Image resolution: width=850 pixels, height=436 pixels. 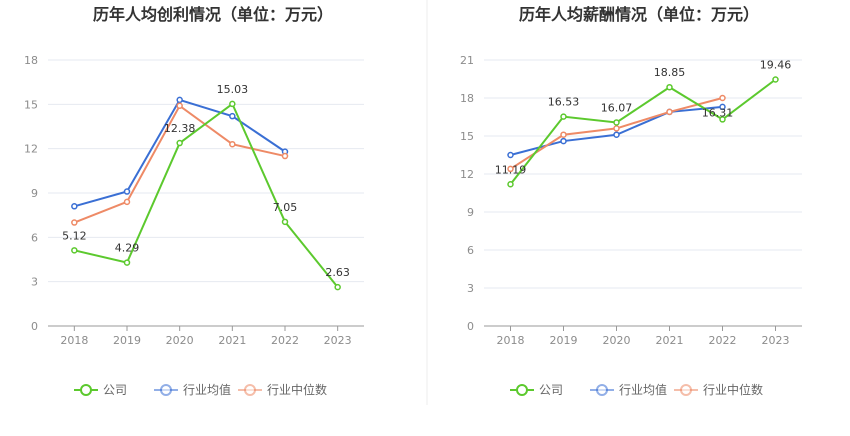 What do you see at coordinates (467, 60) in the screenshot?
I see `y-tick-label: 21` at bounding box center [467, 60].